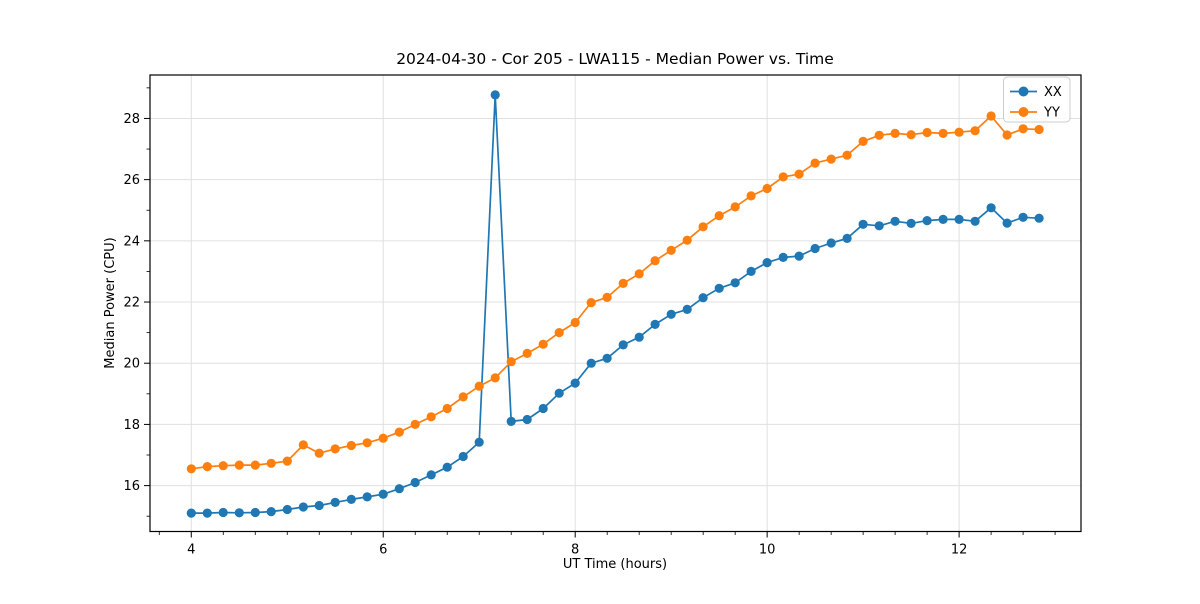 The width and height of the screenshot is (1200, 604). I want to click on legend-marker-yy, so click(1023, 112).